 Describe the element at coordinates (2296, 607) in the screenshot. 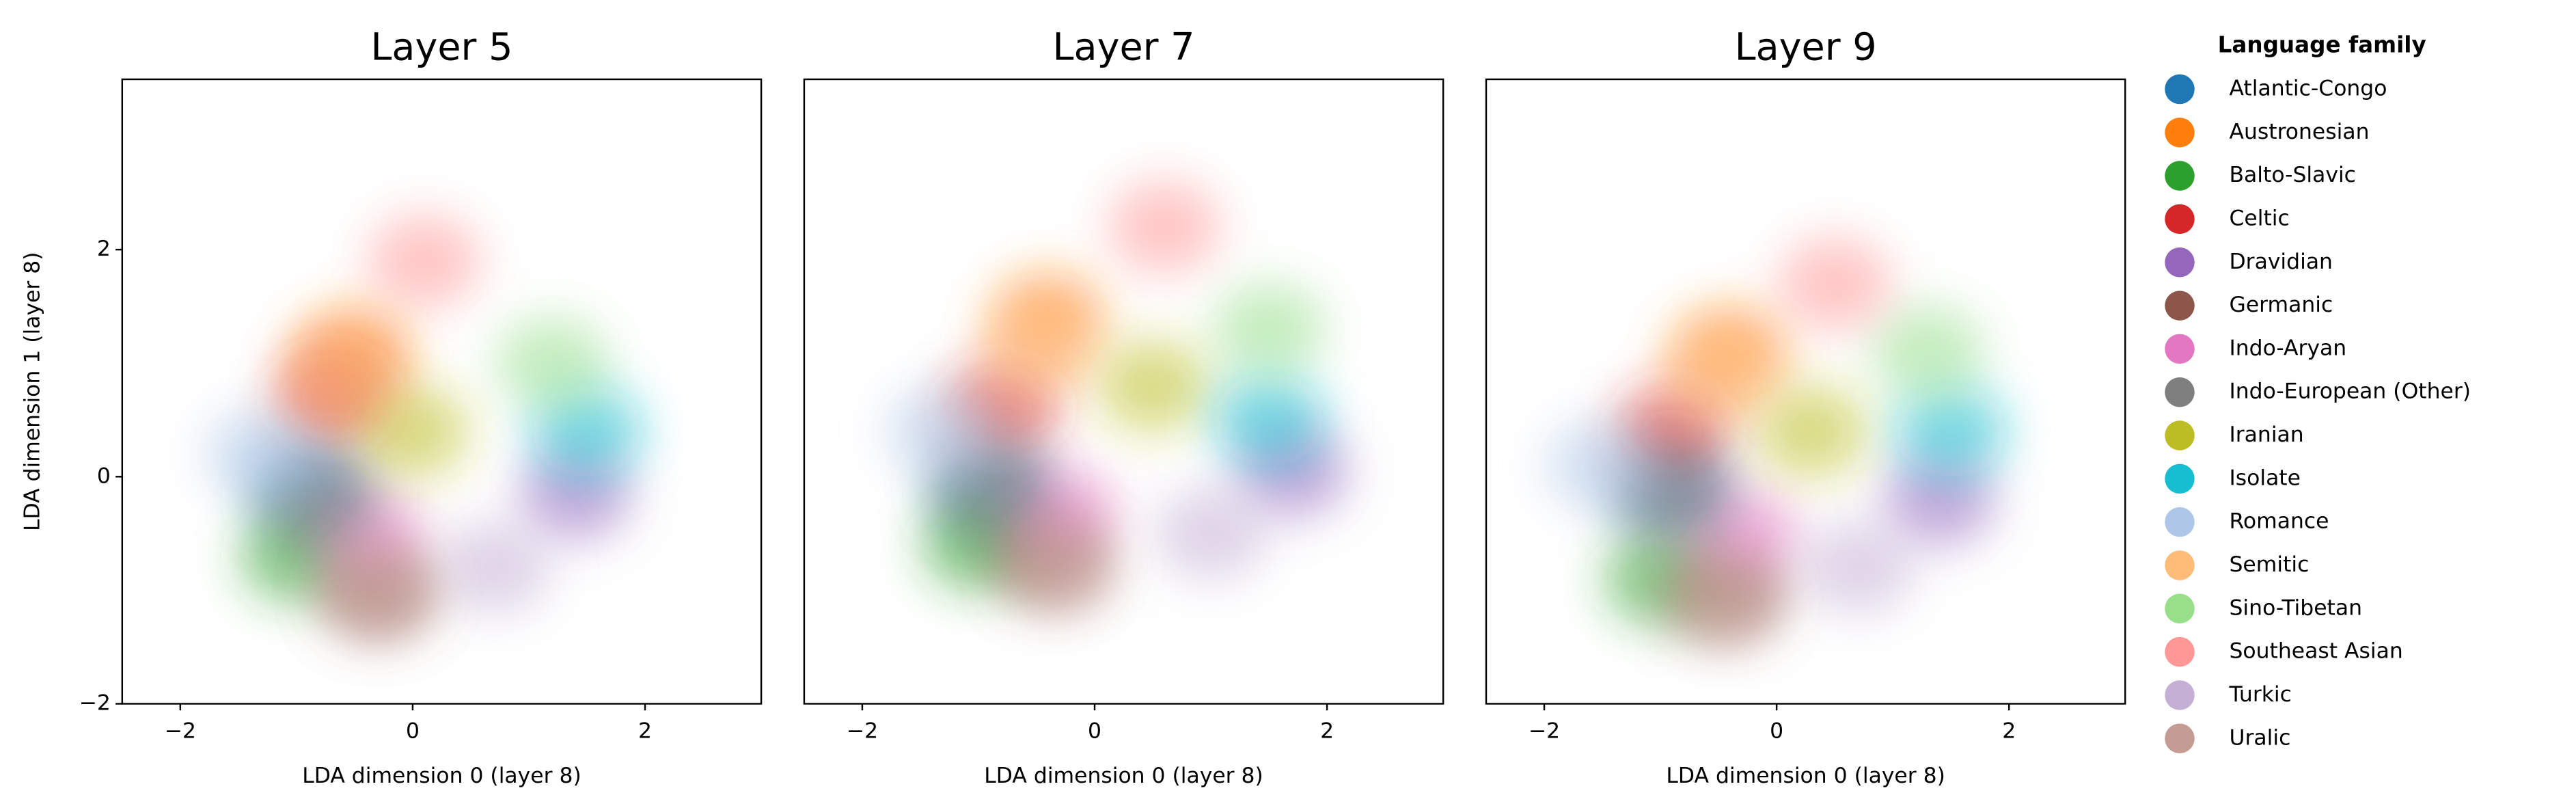

I see `legend-label: Sino-Tibetan` at that location.